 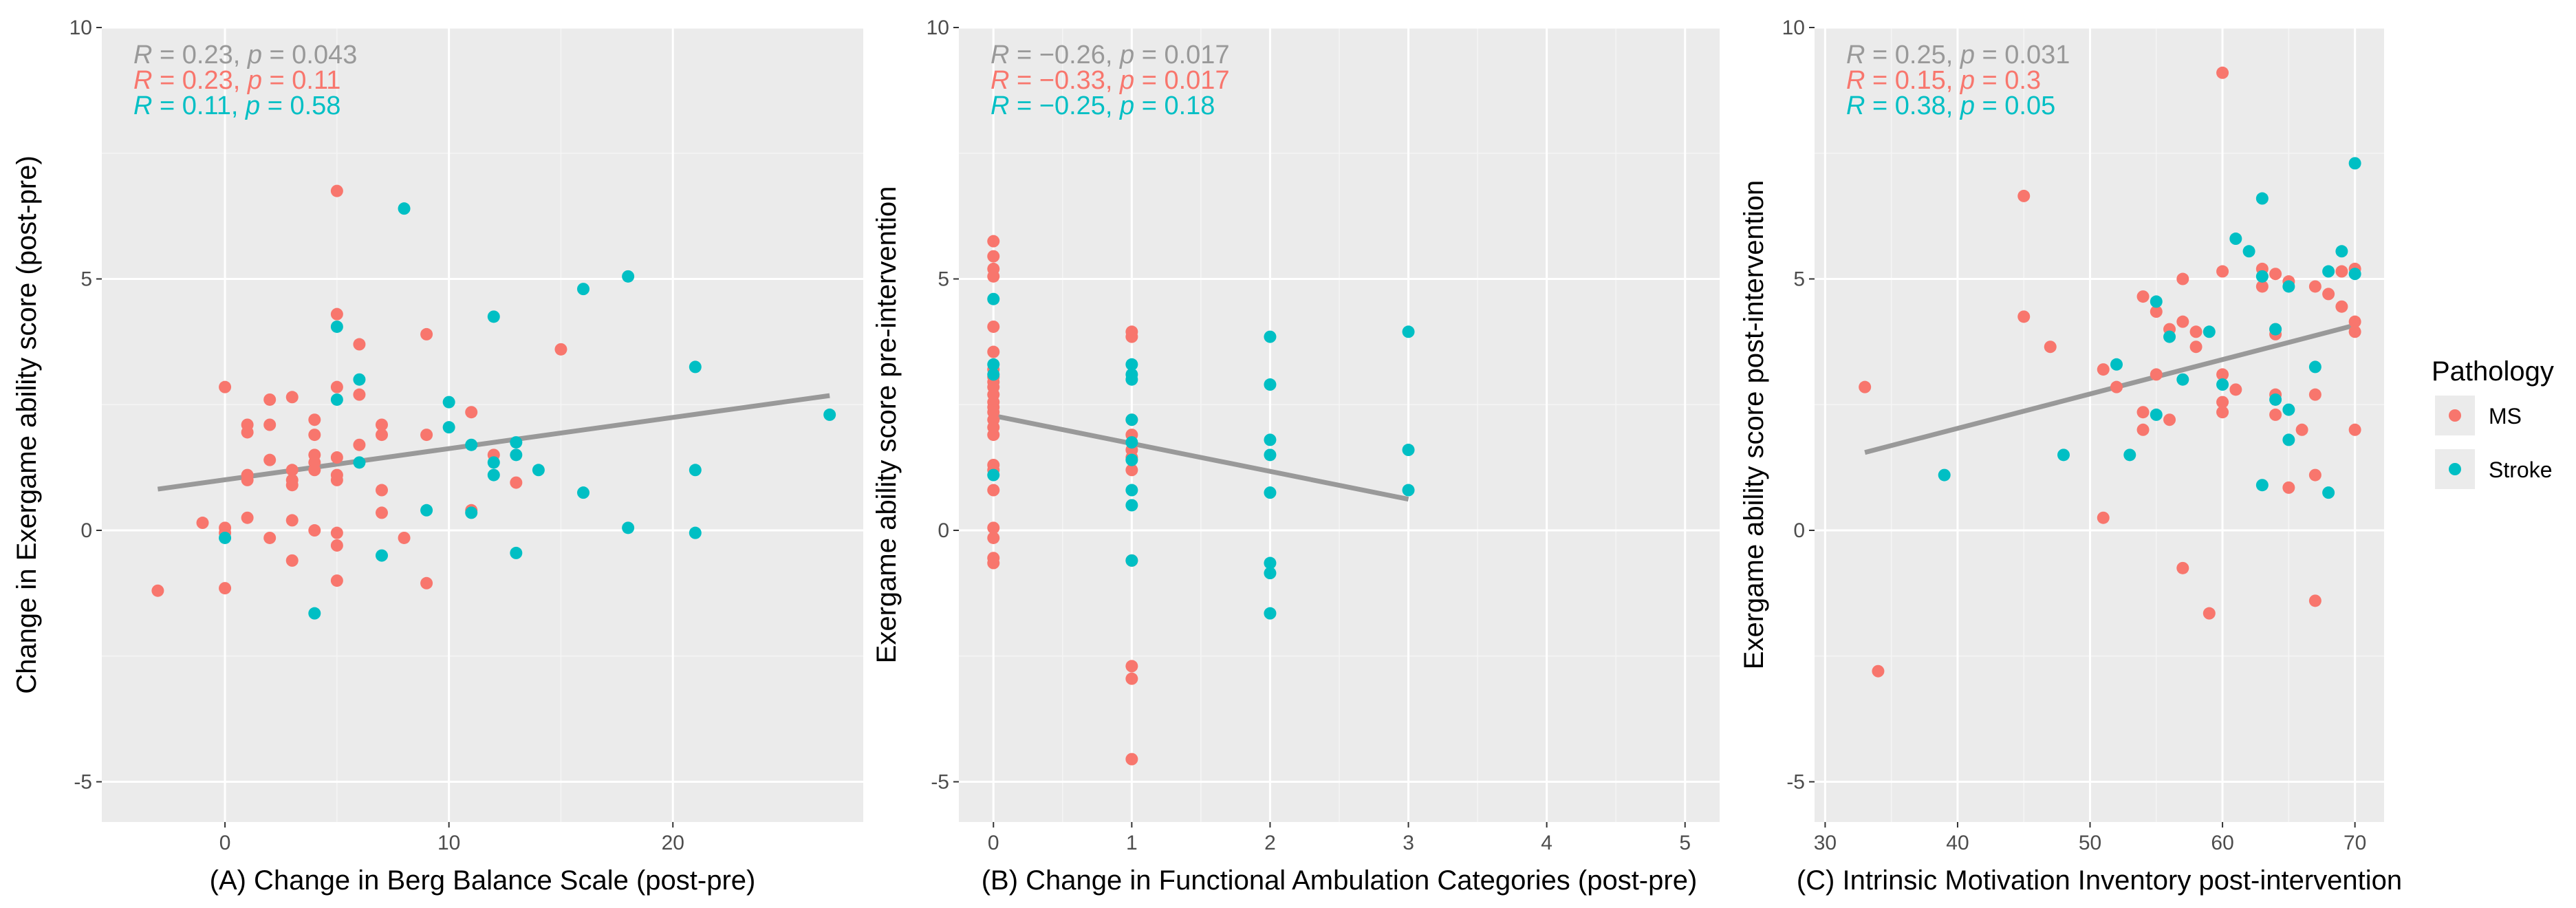 I want to click on regression-line-c, so click(x=2110, y=389).